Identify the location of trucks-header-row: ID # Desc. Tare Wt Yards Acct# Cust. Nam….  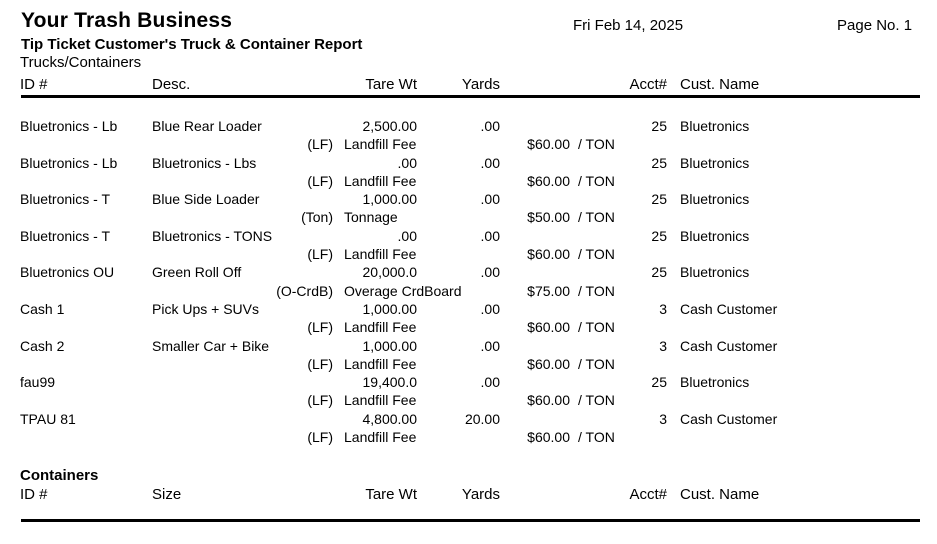
(468, 85).